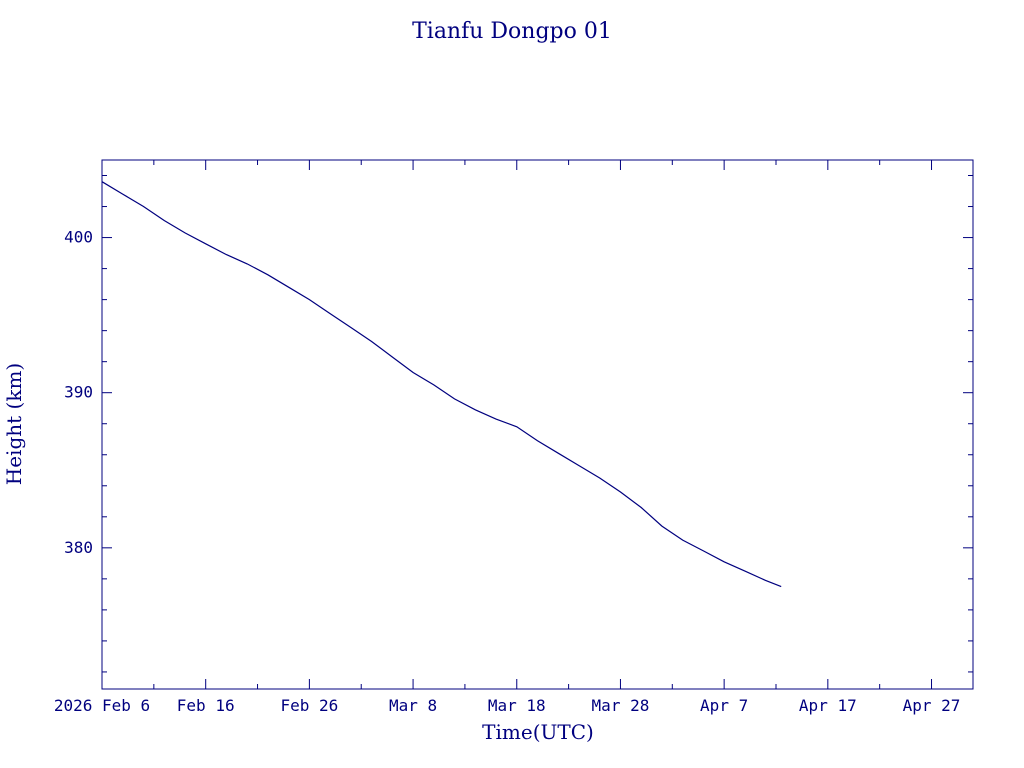  What do you see at coordinates (78, 547) in the screenshot?
I see `y-tick-label: 380` at bounding box center [78, 547].